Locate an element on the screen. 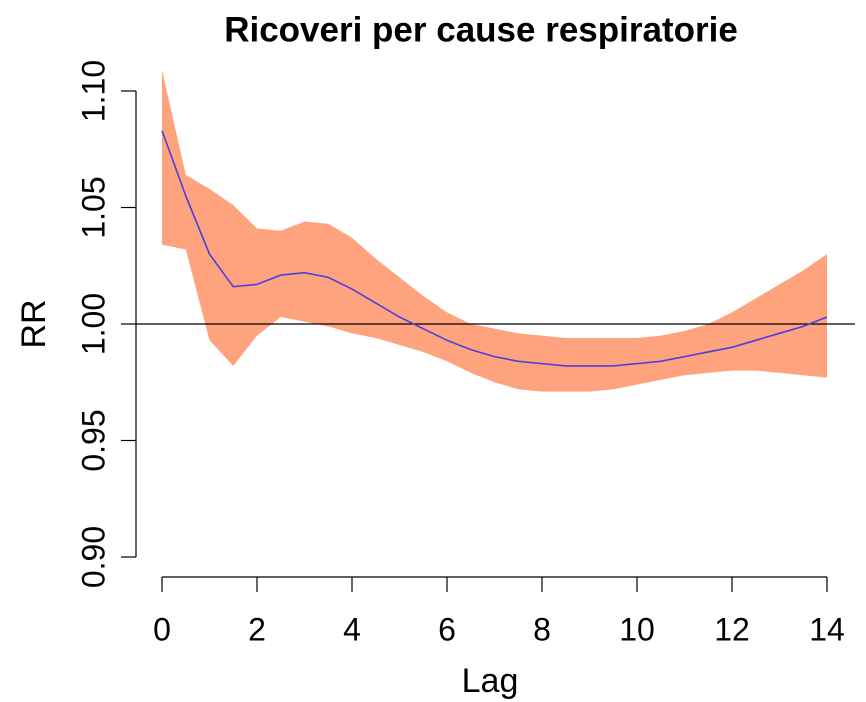 The width and height of the screenshot is (866, 702). x-tick-label: 10 is located at coordinates (637, 629).